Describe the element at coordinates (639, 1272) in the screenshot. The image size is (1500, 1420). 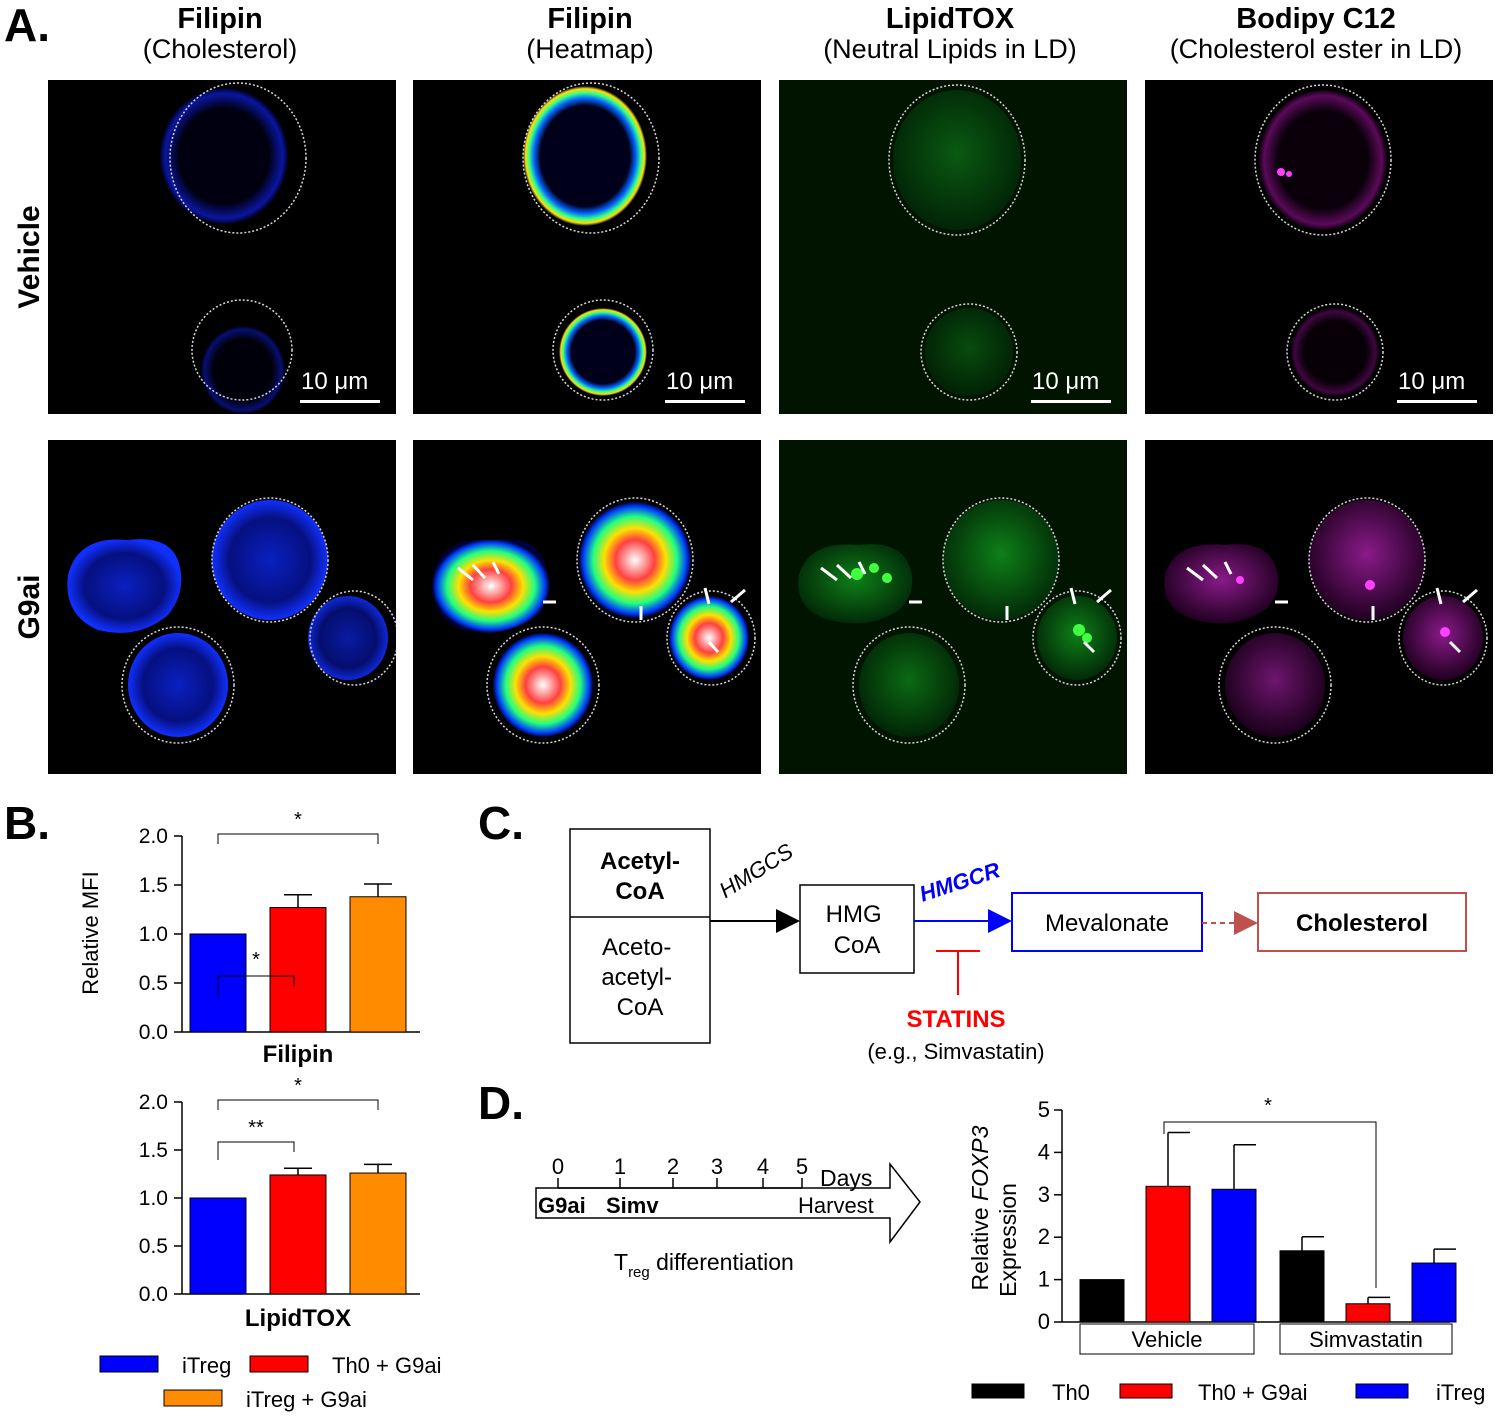
I see `treg-sub: reg` at that location.